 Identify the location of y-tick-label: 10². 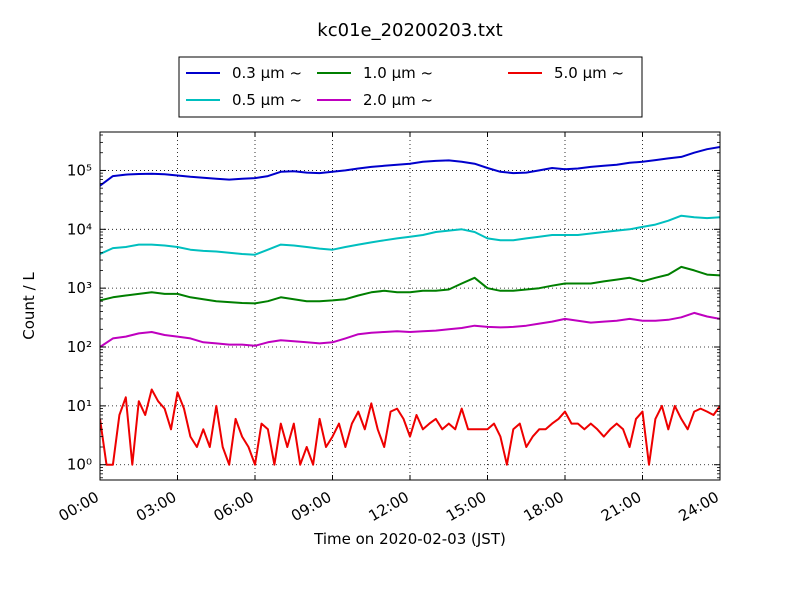
(79, 347).